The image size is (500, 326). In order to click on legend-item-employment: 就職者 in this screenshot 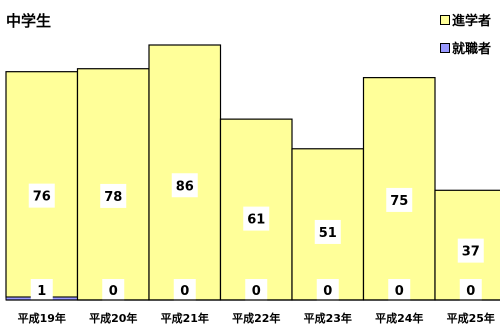, I will do `click(465, 47)`.